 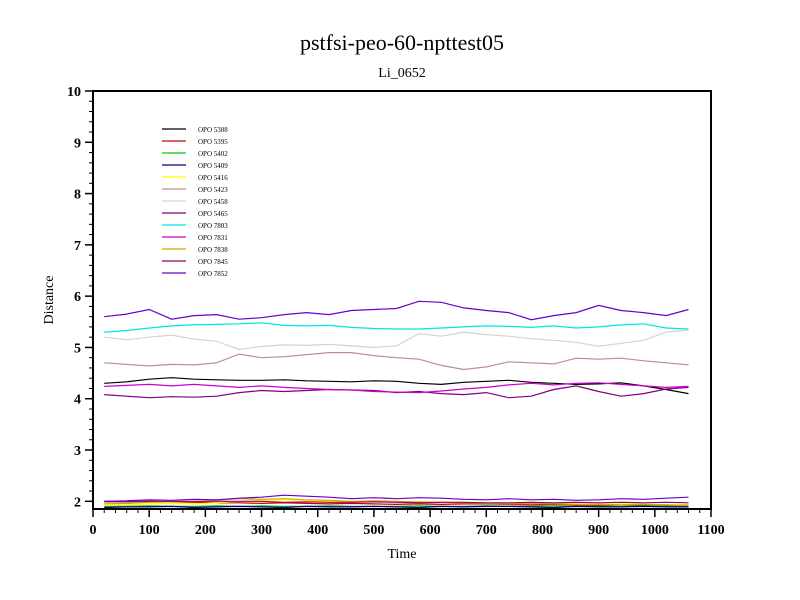 What do you see at coordinates (77, 400) in the screenshot?
I see `y-tick-label: 4` at bounding box center [77, 400].